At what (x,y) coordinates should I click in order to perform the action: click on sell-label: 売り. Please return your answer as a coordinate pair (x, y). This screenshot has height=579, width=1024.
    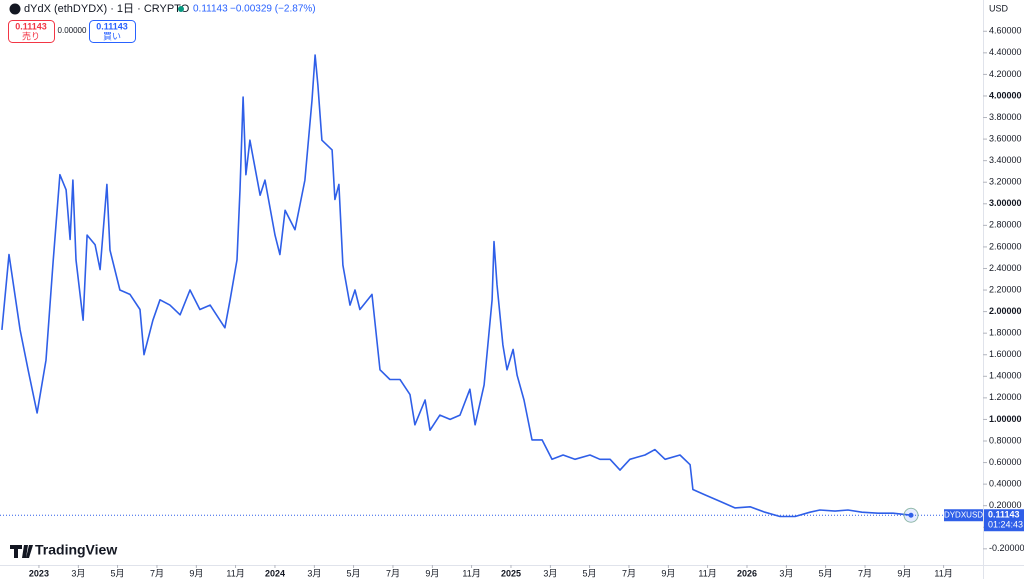
    Looking at the image, I should click on (31, 35).